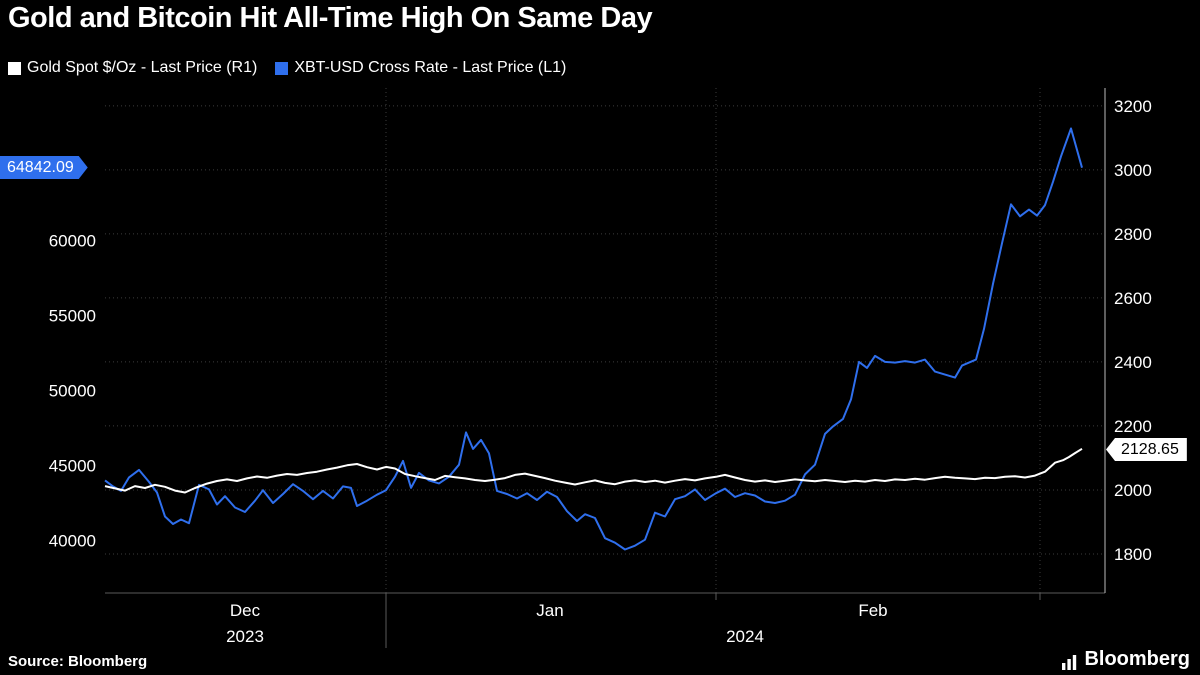 The height and width of the screenshot is (675, 1200). What do you see at coordinates (1137, 659) in the screenshot?
I see `bloomberg-wordmark: Bloomberg` at bounding box center [1137, 659].